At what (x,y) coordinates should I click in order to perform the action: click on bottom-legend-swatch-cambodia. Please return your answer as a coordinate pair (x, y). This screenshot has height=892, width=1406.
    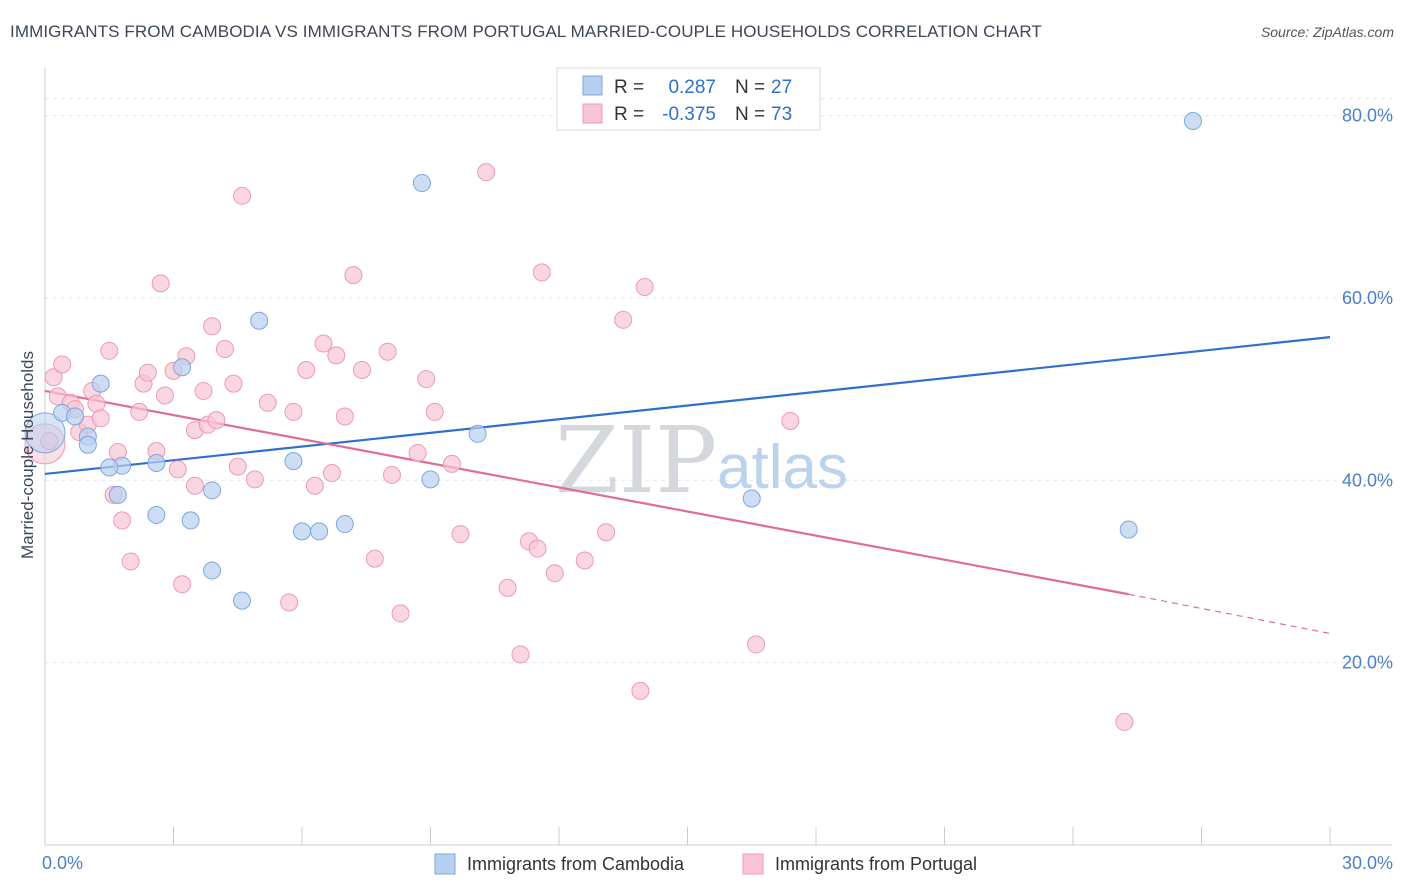
    Looking at the image, I should click on (445, 864).